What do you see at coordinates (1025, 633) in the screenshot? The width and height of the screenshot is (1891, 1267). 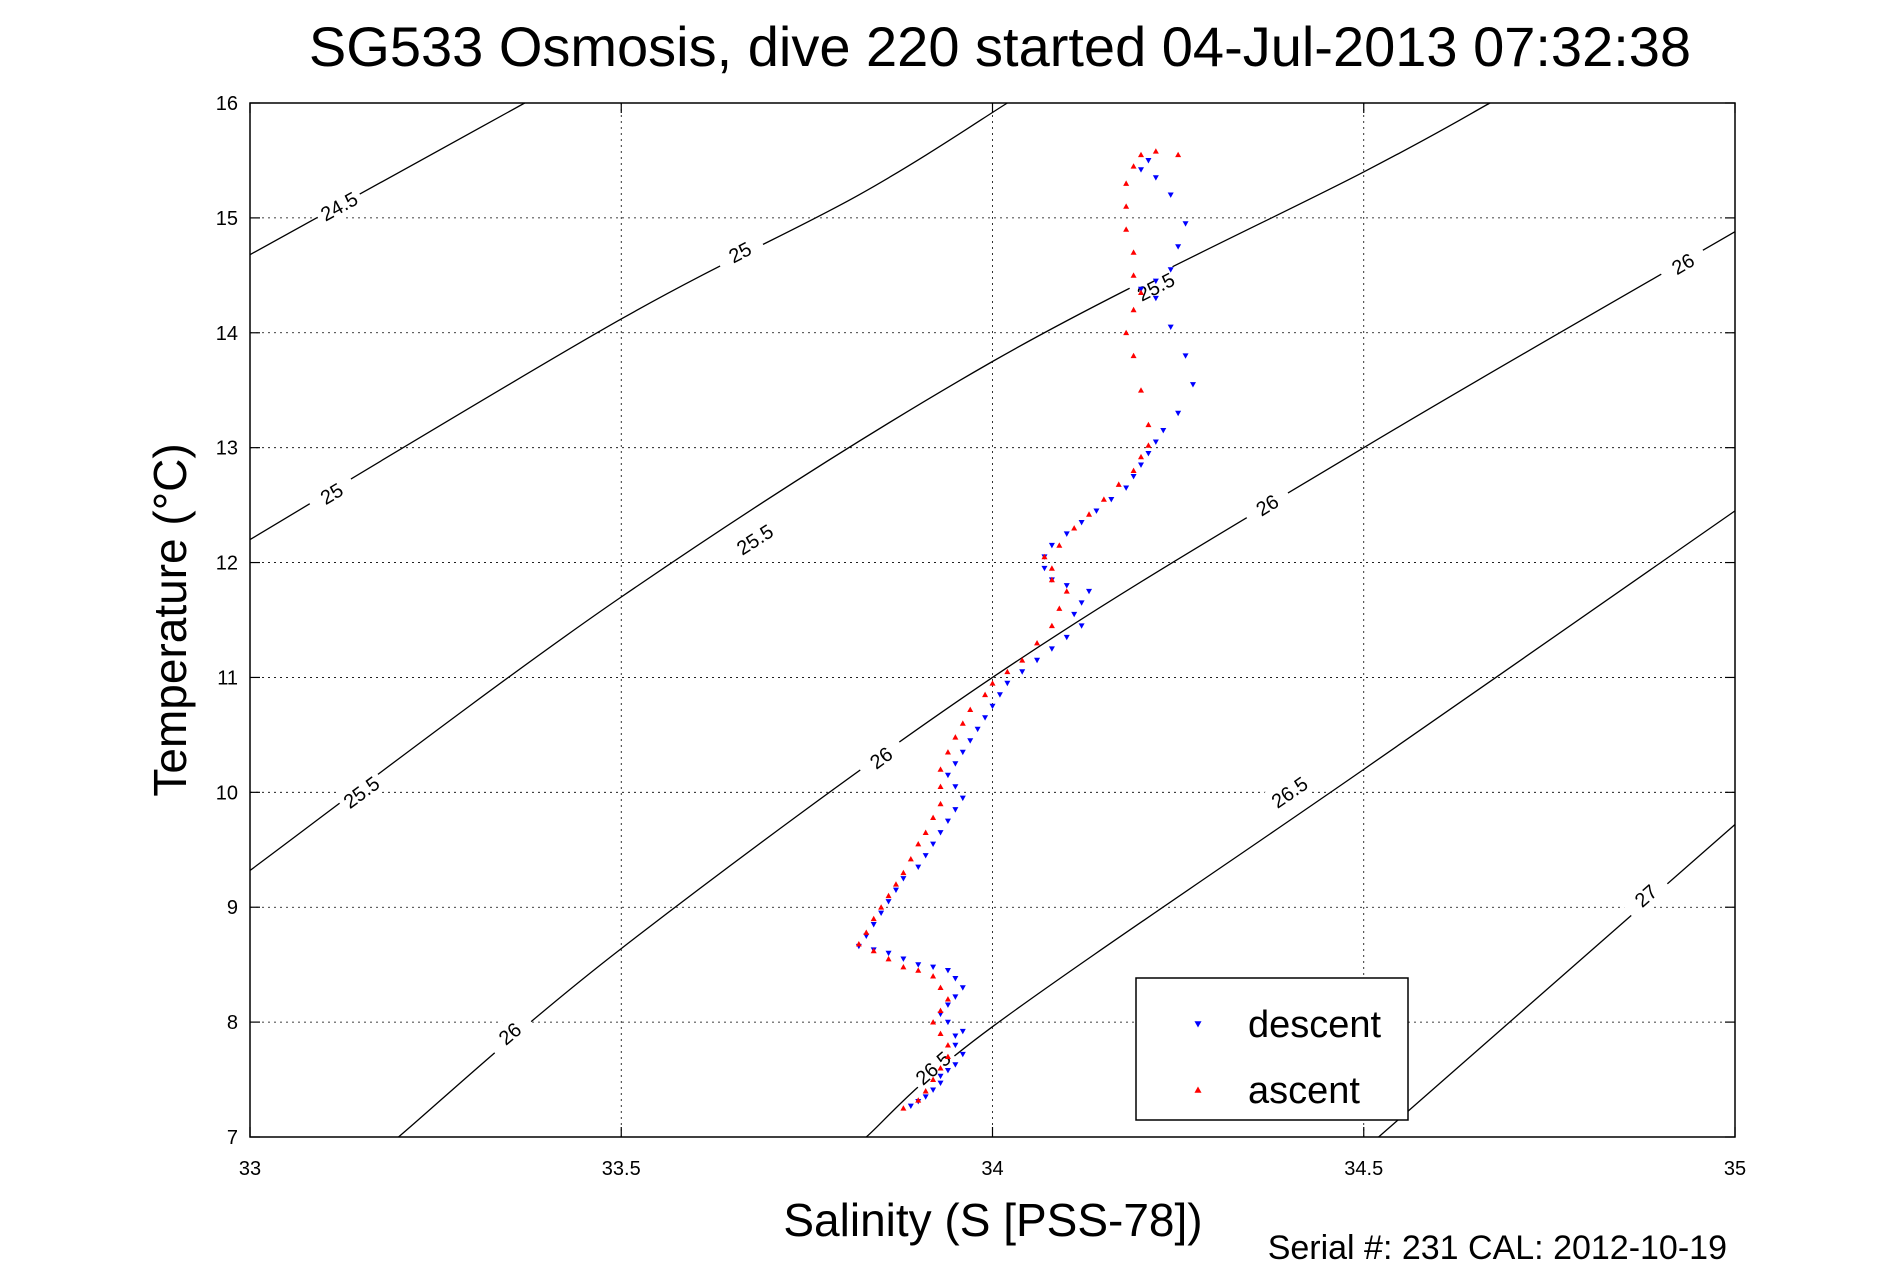 I see `series-descent` at bounding box center [1025, 633].